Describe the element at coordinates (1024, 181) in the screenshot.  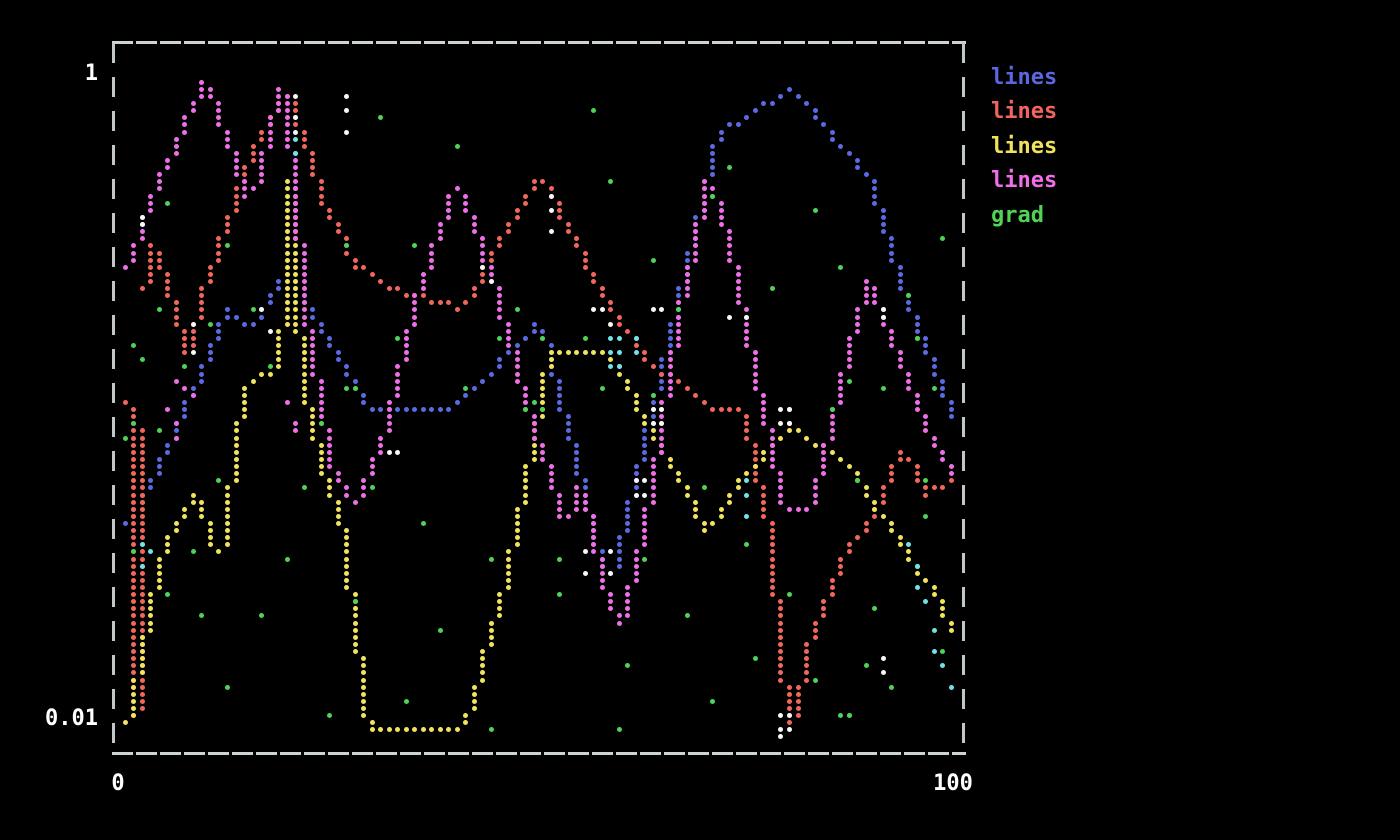
I see `legend-item-lines-3: lines` at that location.